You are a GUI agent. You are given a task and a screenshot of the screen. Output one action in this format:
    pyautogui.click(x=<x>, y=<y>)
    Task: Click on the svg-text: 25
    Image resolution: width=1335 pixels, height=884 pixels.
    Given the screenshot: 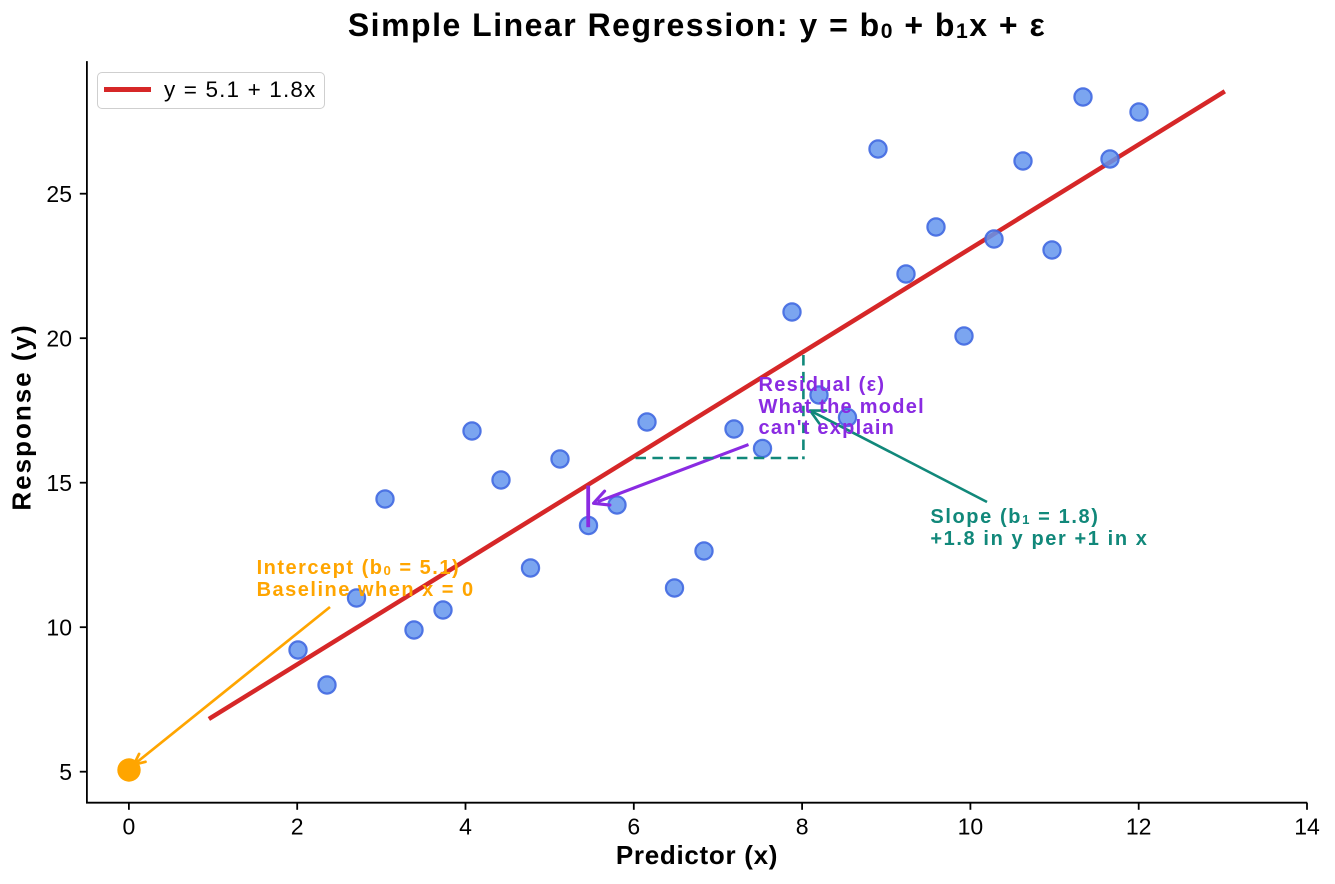 What is the action you would take?
    pyautogui.click(x=59, y=194)
    